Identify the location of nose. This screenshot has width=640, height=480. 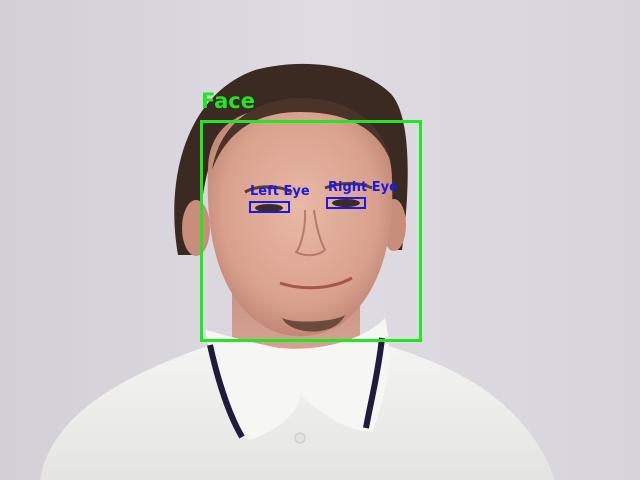
(310, 233).